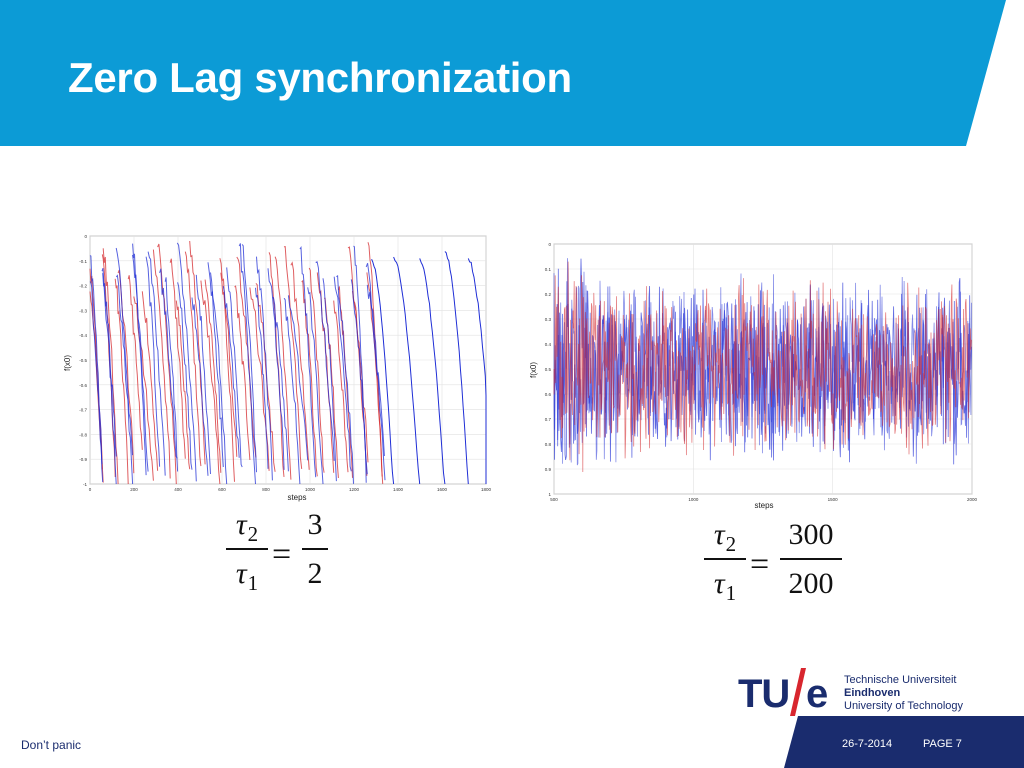 This screenshot has width=1024, height=768. What do you see at coordinates (554, 499) in the screenshot?
I see `x-tick-label: 500` at bounding box center [554, 499].